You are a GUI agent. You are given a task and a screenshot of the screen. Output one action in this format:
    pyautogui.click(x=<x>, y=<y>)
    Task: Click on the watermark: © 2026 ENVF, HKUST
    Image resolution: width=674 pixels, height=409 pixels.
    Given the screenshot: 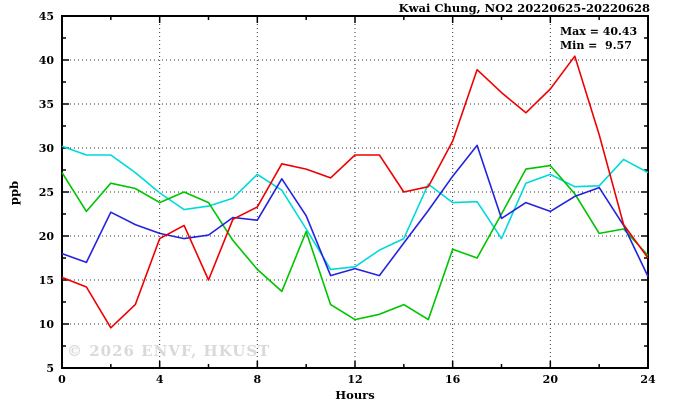 What is the action you would take?
    pyautogui.click(x=169, y=351)
    